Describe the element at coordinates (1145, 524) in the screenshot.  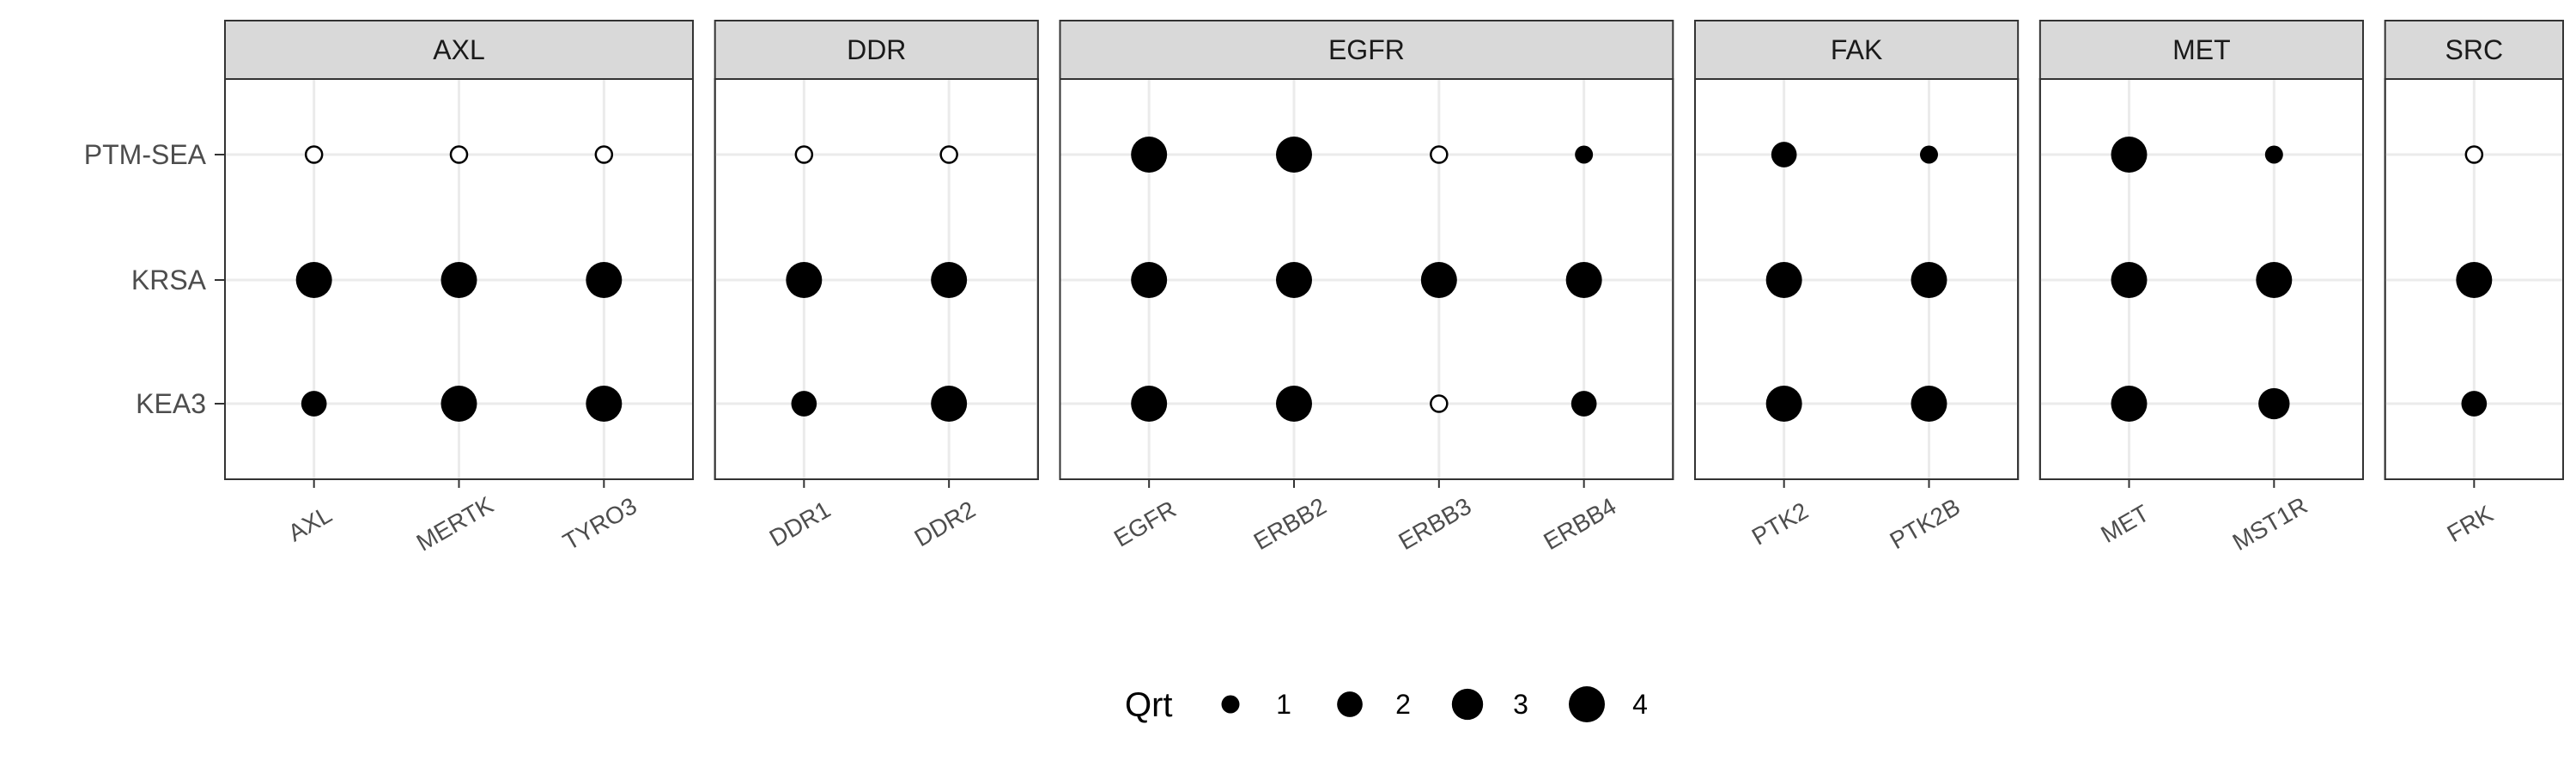
I see `x-tick-label: EGFR` at that location.